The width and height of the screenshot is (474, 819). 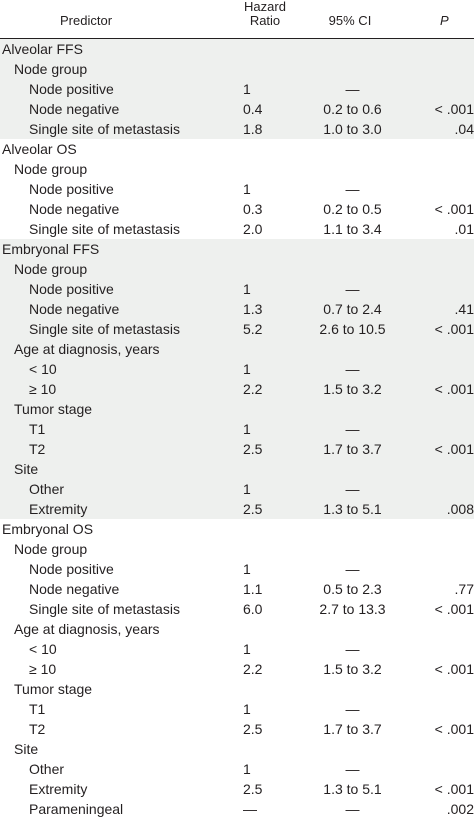 I want to click on hazard-ratio-cell: 0.3, so click(x=253, y=209).